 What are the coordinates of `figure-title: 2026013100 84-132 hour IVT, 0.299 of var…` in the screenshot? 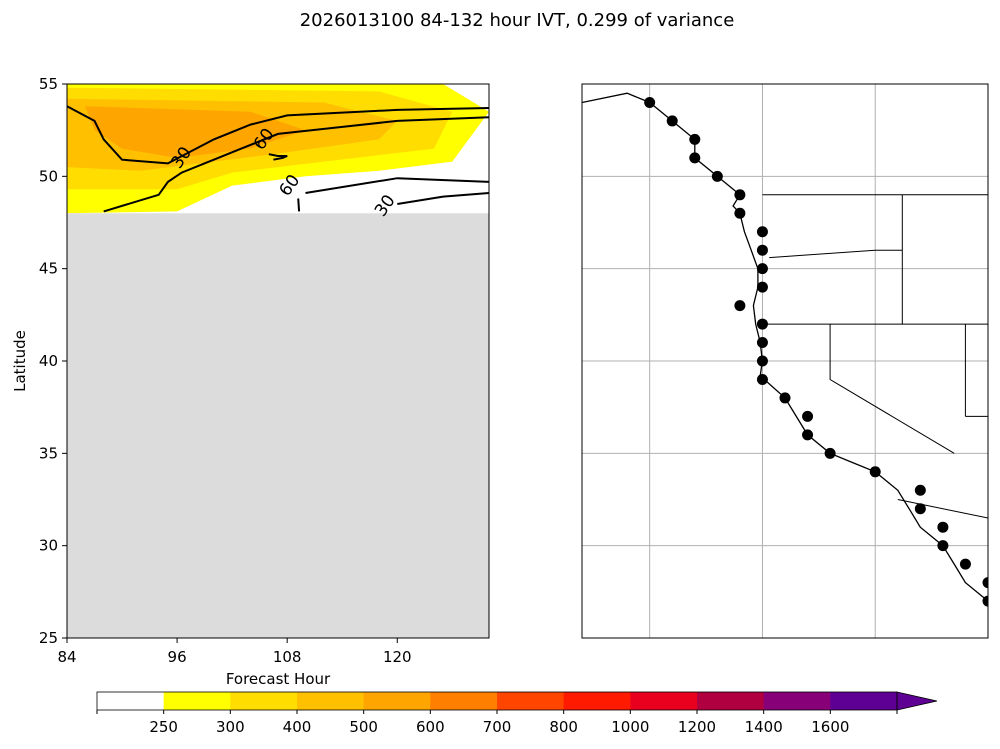 It's located at (517, 20).